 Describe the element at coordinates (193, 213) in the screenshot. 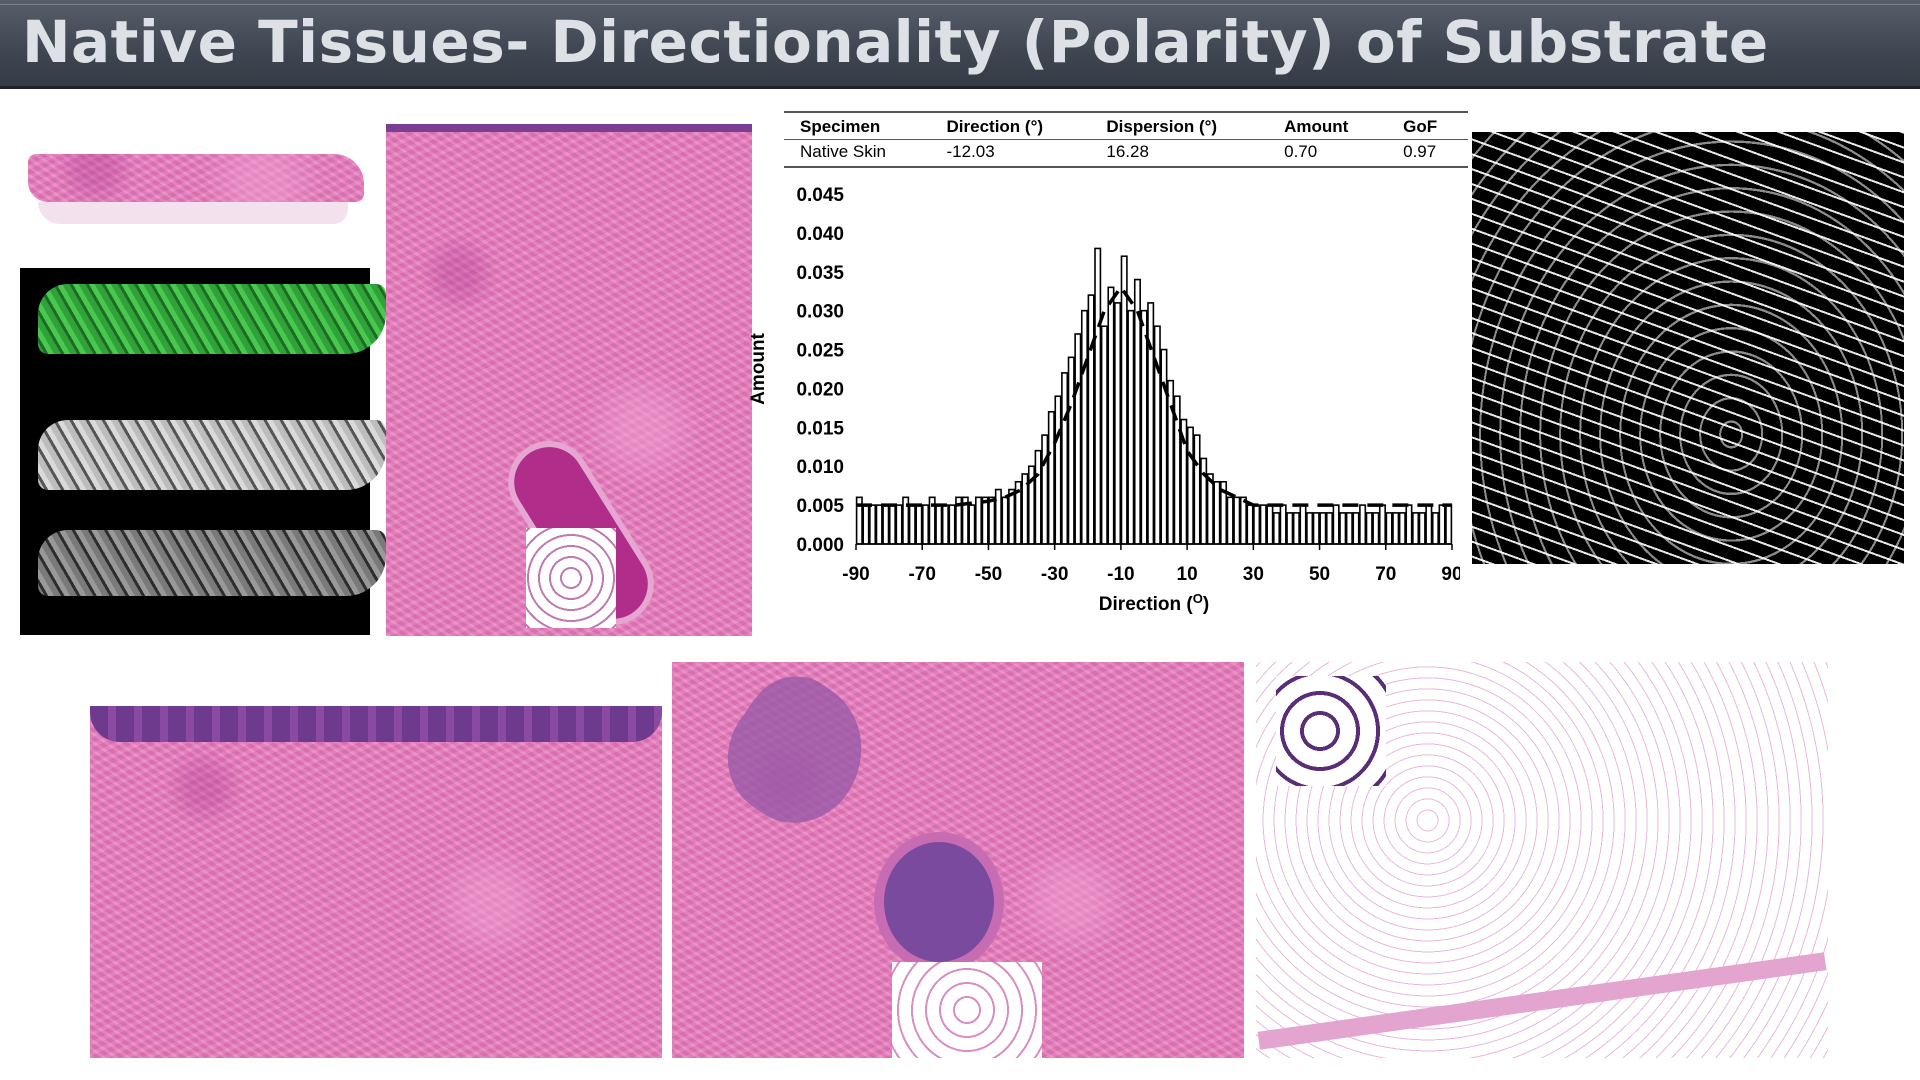

I see `subcutis-strip` at that location.